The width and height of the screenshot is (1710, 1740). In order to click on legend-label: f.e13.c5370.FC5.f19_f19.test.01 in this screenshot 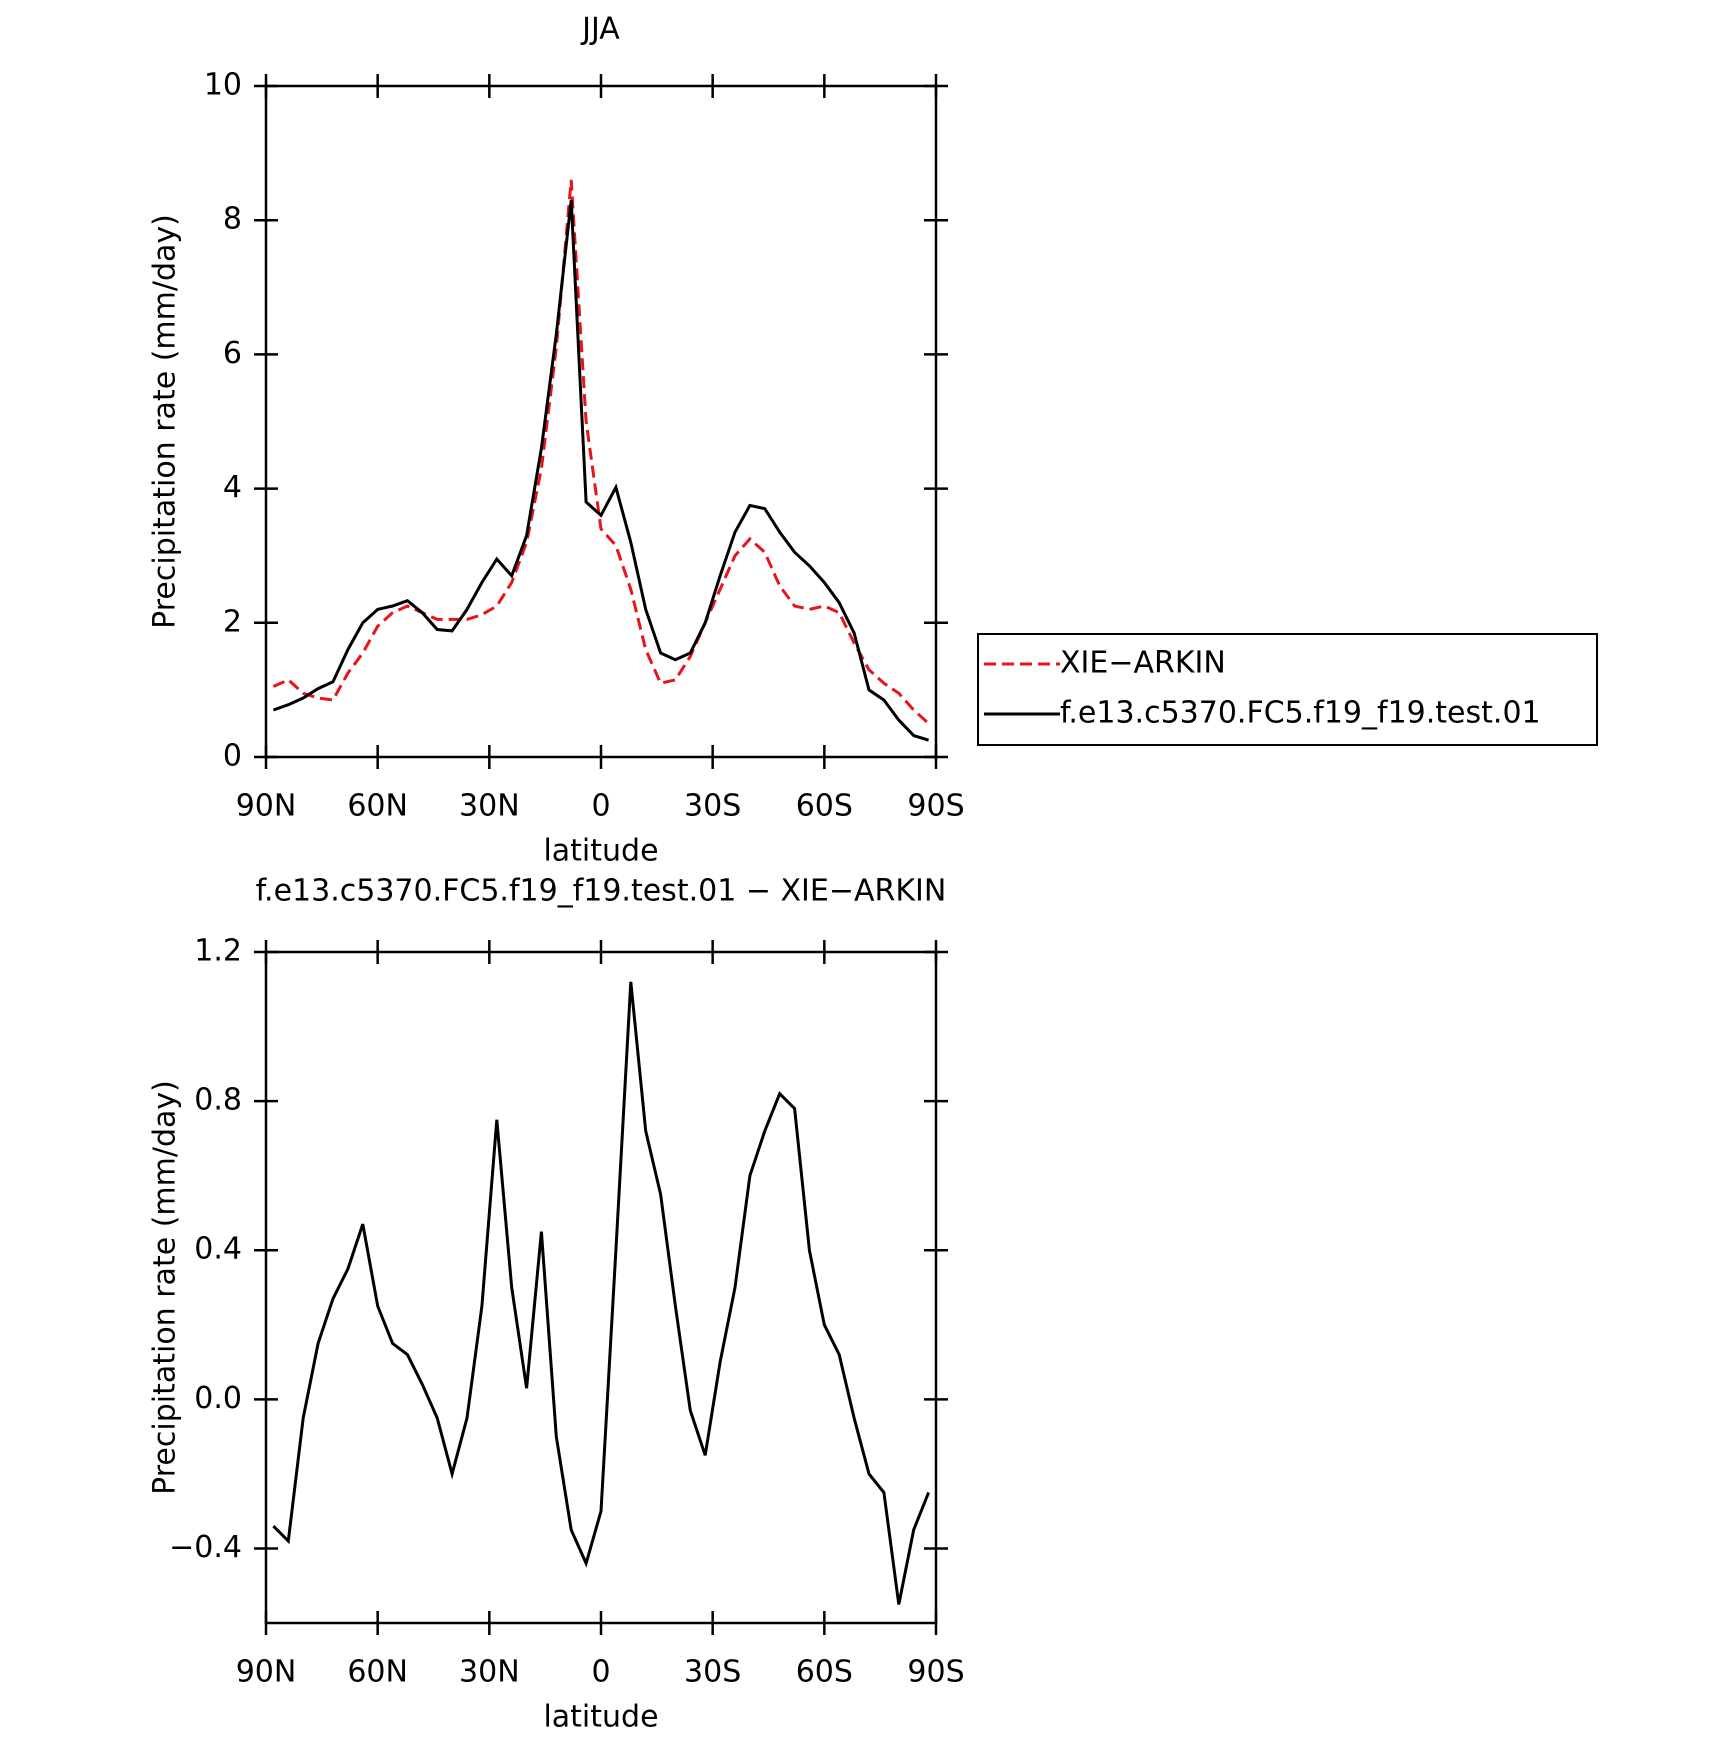, I will do `click(1300, 713)`.